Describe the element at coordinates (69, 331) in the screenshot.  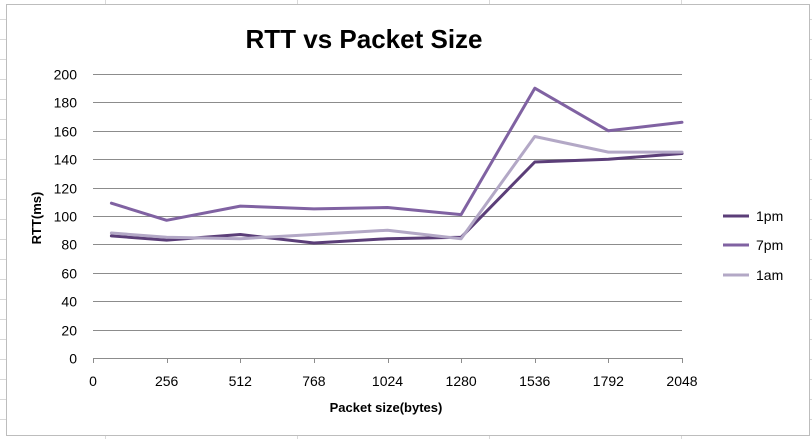
I see `y-tick-label: 20` at that location.